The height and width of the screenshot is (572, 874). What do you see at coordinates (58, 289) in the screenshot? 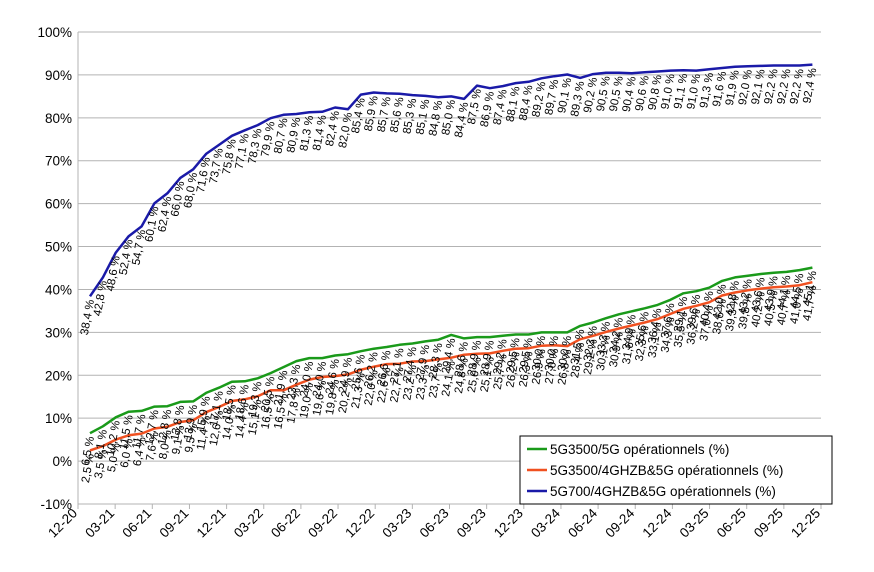
I see `y-tick-label: 40%` at bounding box center [58, 289].